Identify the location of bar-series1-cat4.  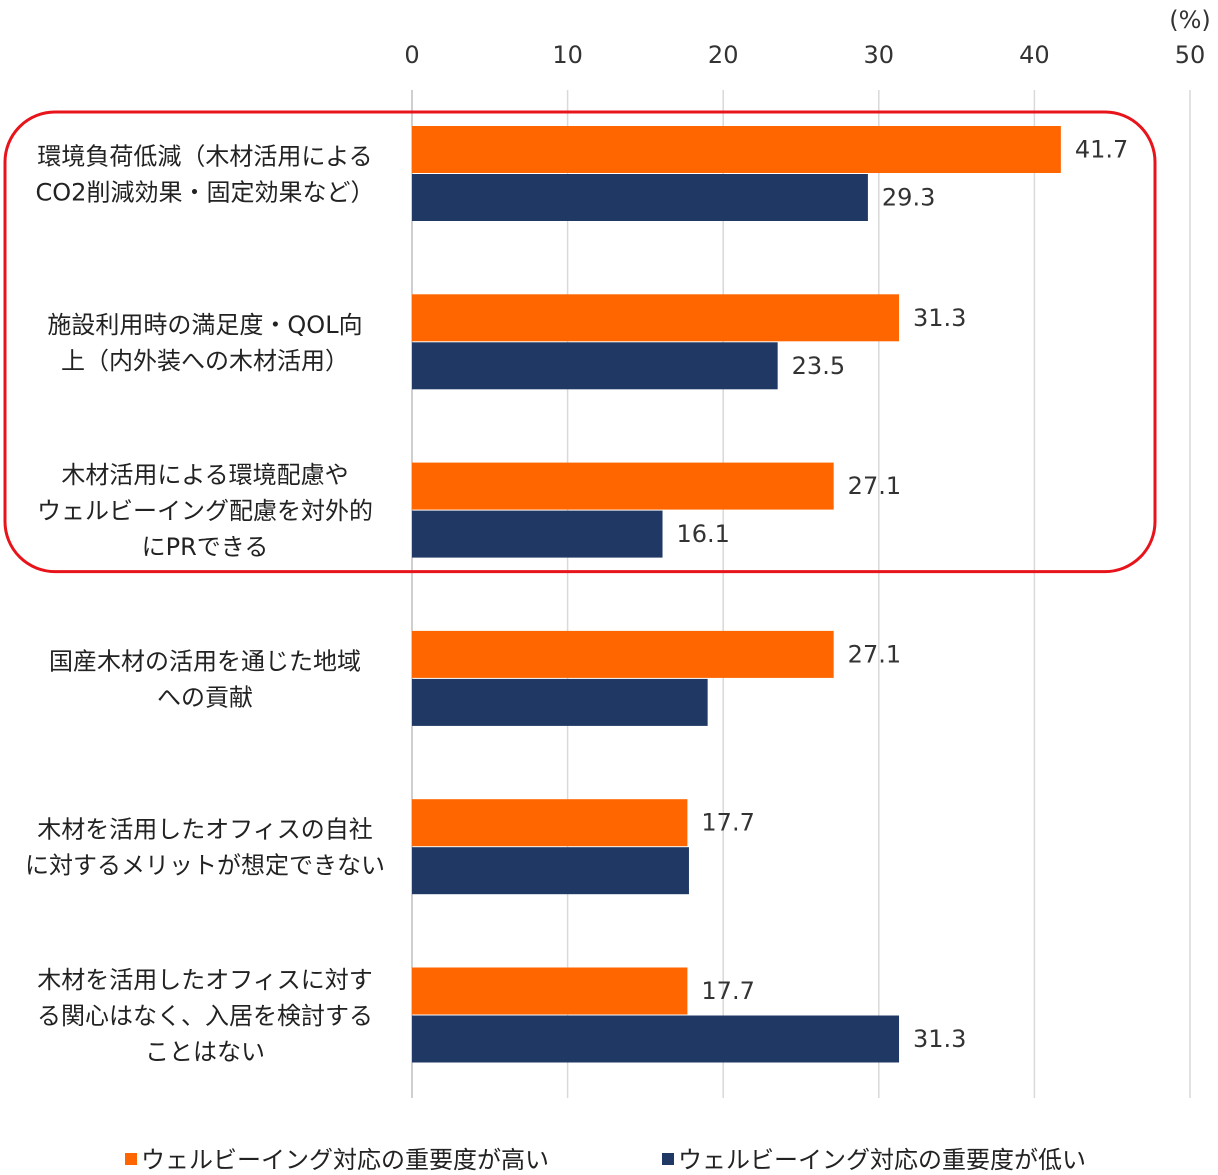
(623, 654).